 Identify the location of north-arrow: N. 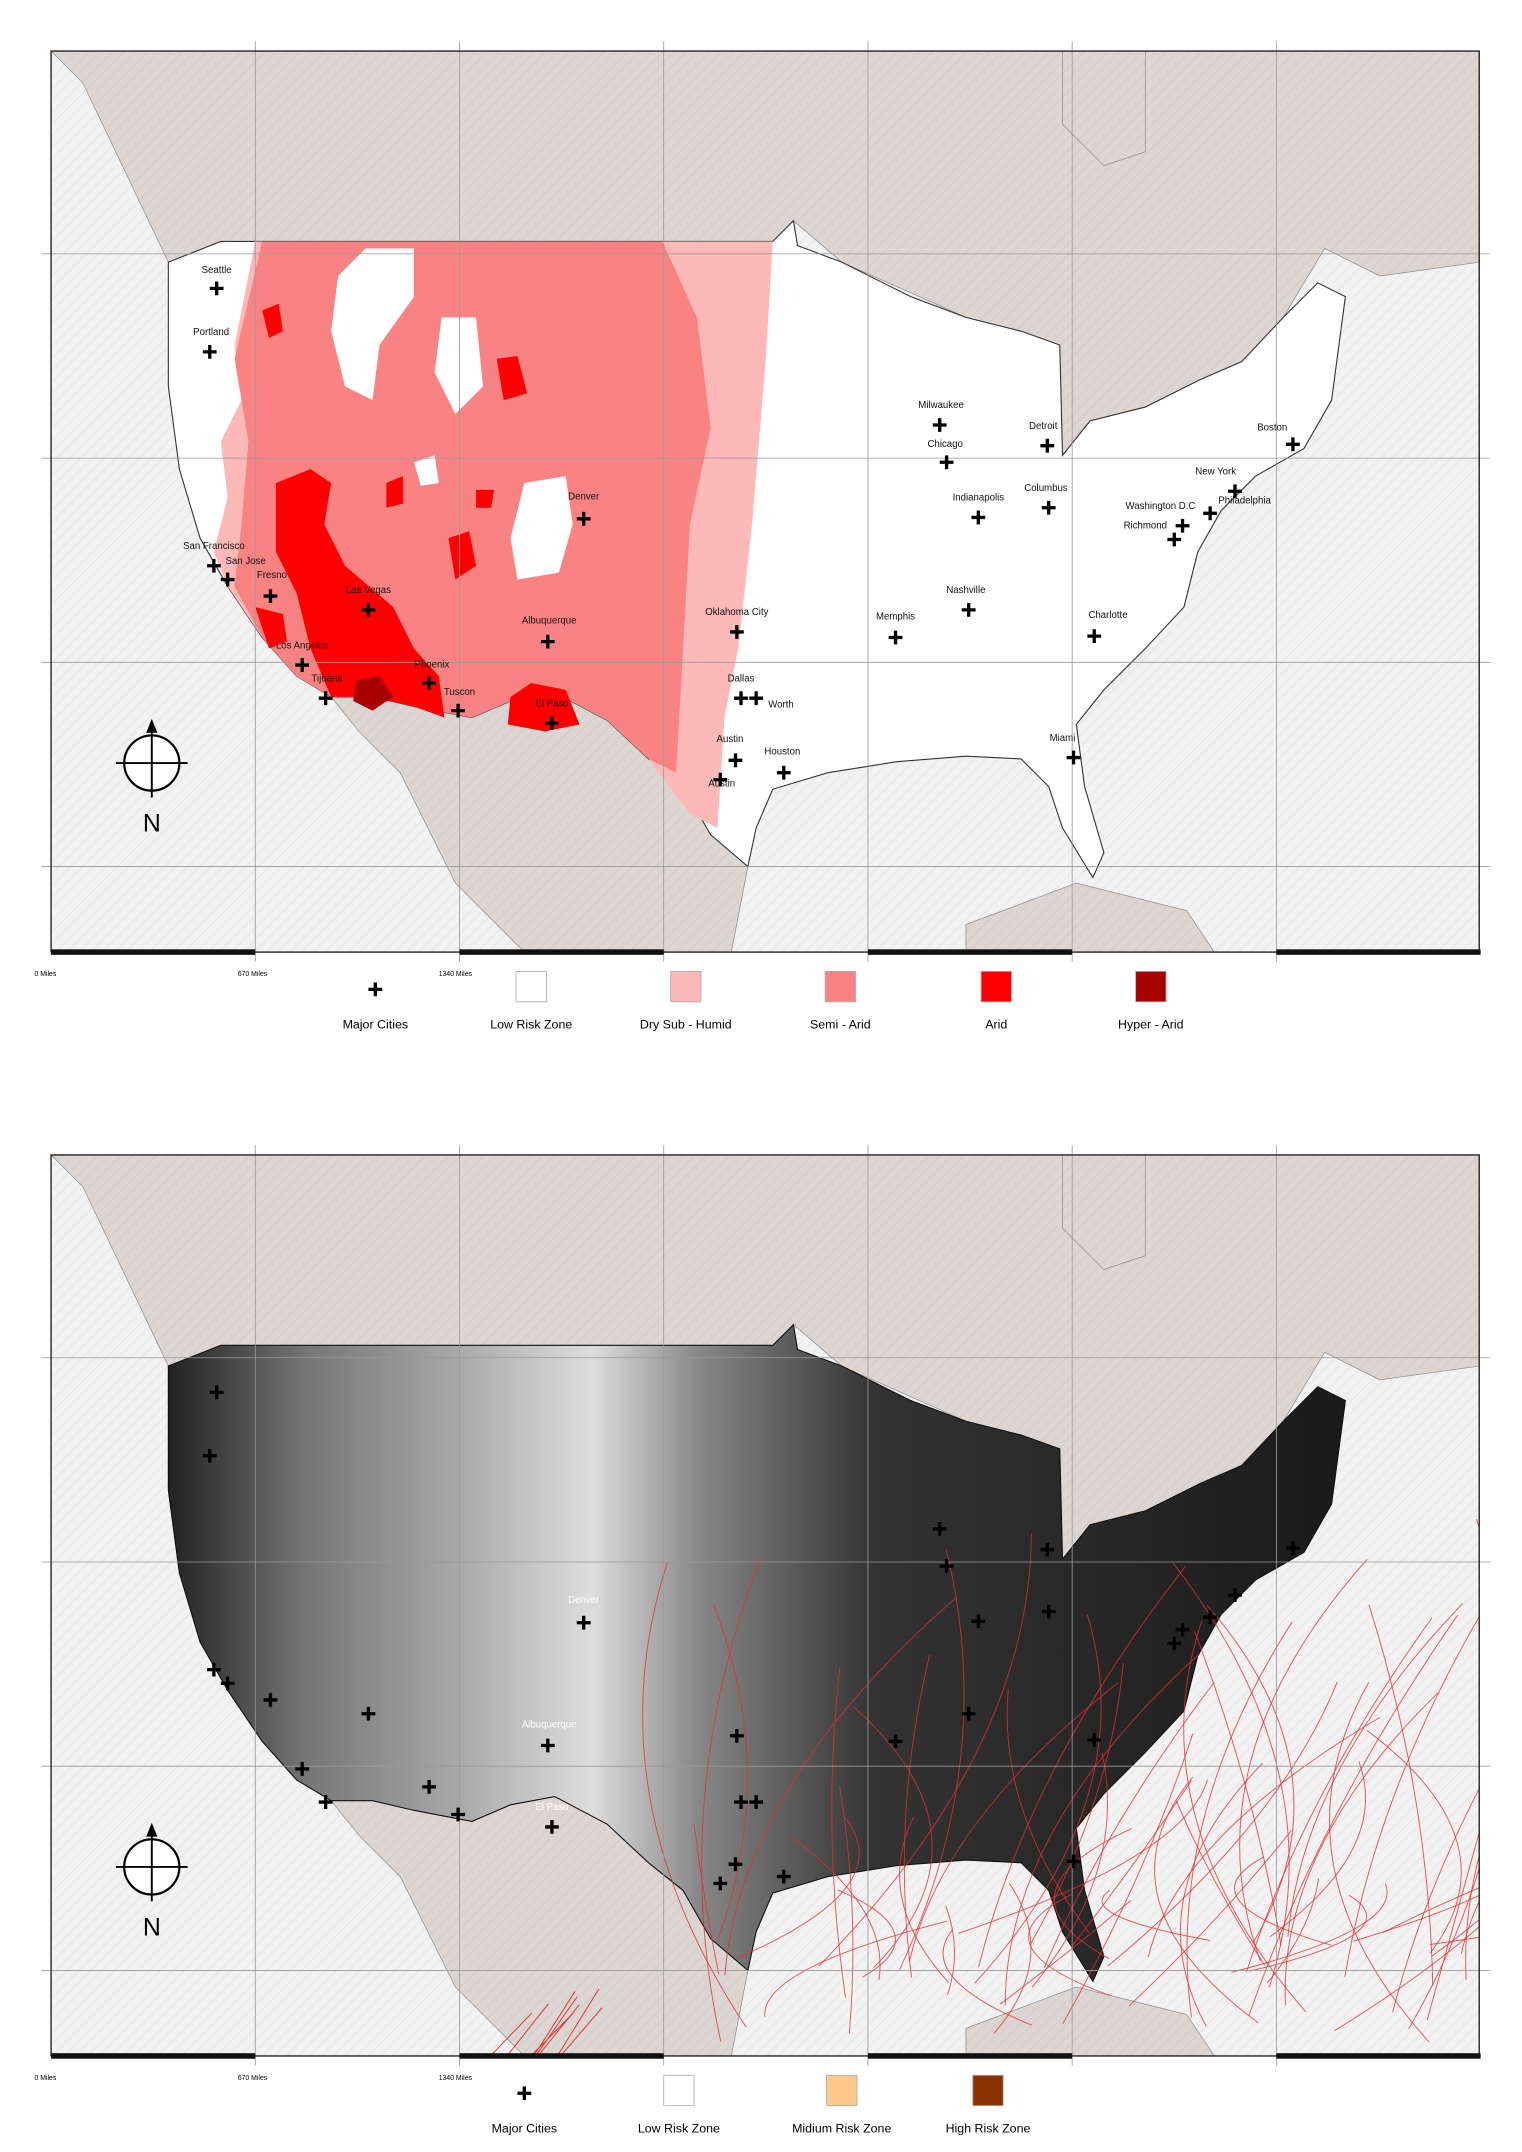
(151, 1882).